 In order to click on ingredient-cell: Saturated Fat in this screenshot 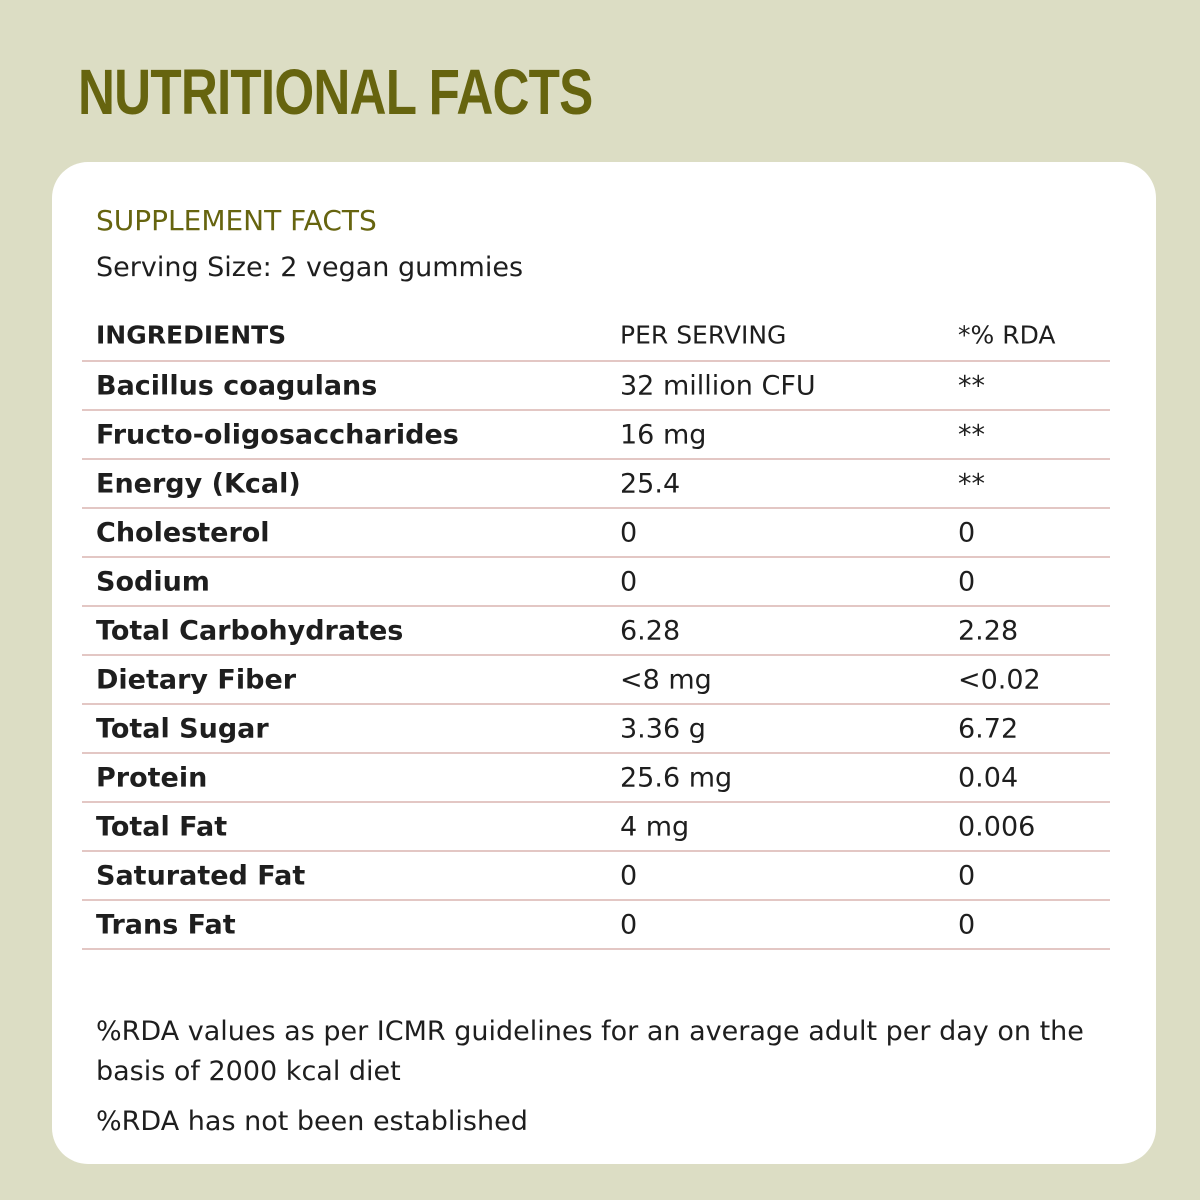, I will do `click(201, 875)`.